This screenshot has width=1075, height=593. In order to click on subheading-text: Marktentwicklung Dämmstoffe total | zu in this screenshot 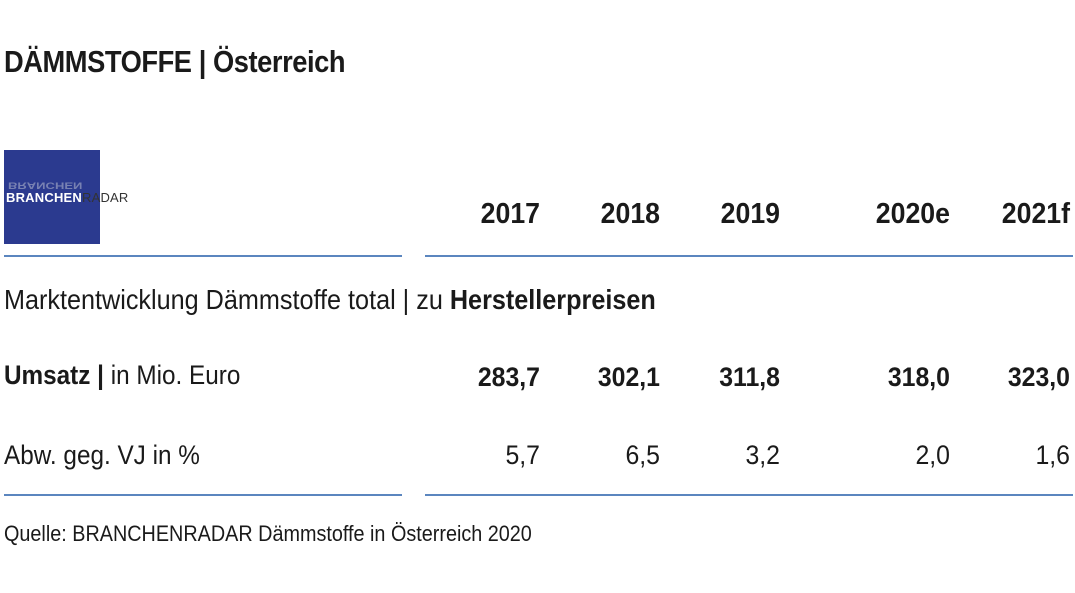, I will do `click(227, 299)`.